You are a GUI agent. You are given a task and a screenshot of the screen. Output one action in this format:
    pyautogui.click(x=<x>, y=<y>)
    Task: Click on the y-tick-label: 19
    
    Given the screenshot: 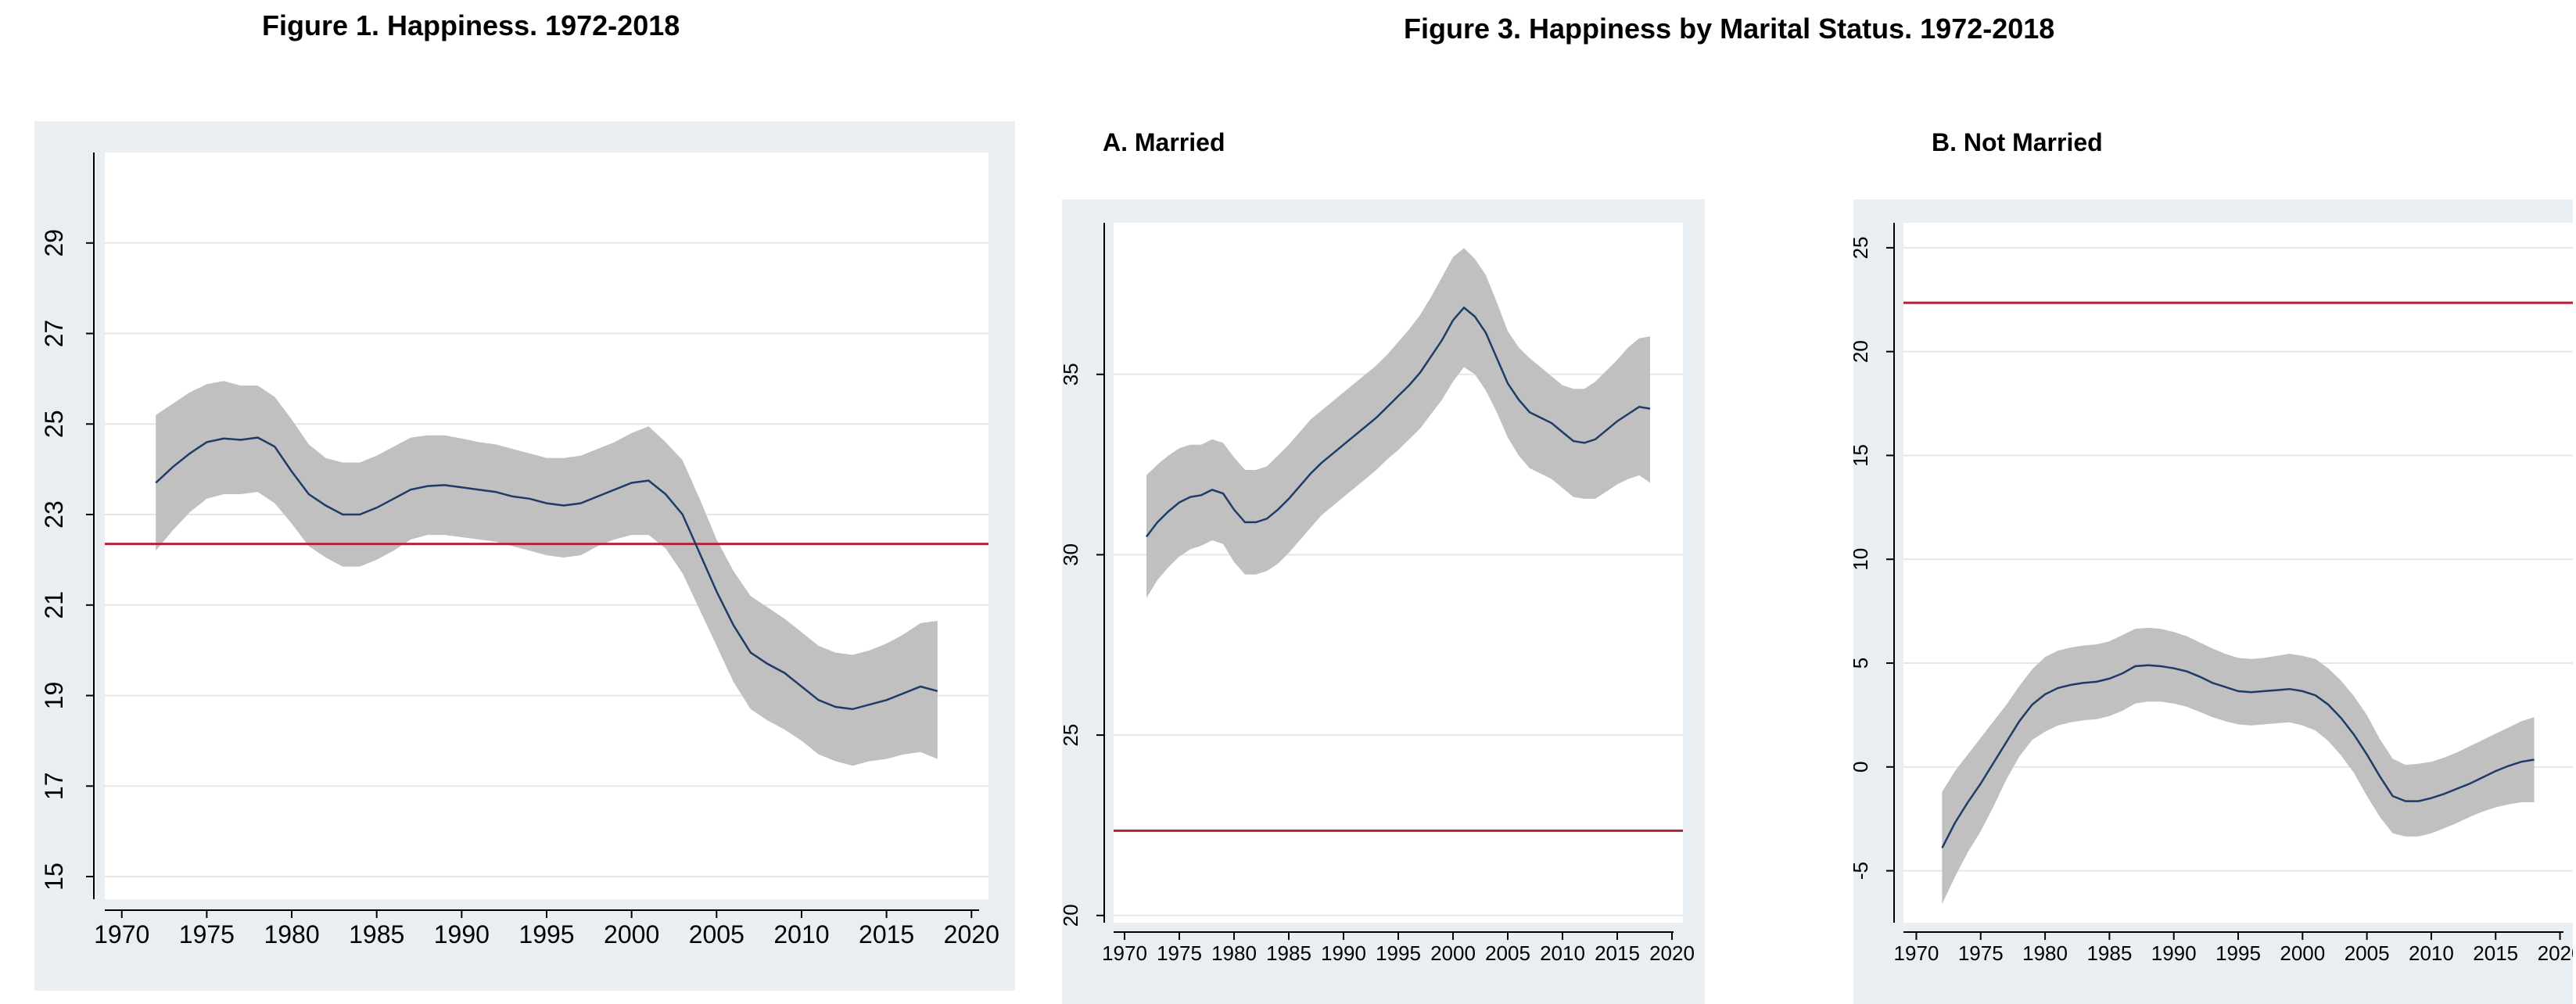 What is the action you would take?
    pyautogui.click(x=54, y=696)
    